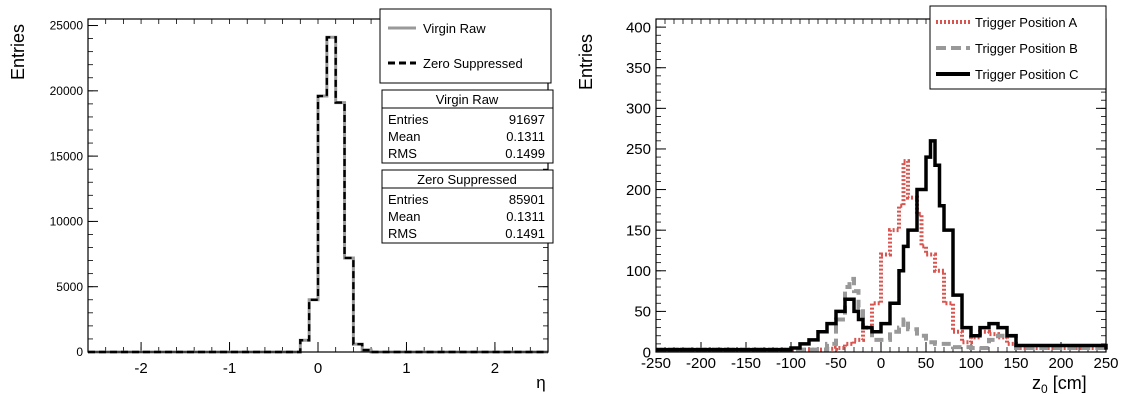  Describe the element at coordinates (638, 27) in the screenshot. I see `y-tick-label: 400` at that location.